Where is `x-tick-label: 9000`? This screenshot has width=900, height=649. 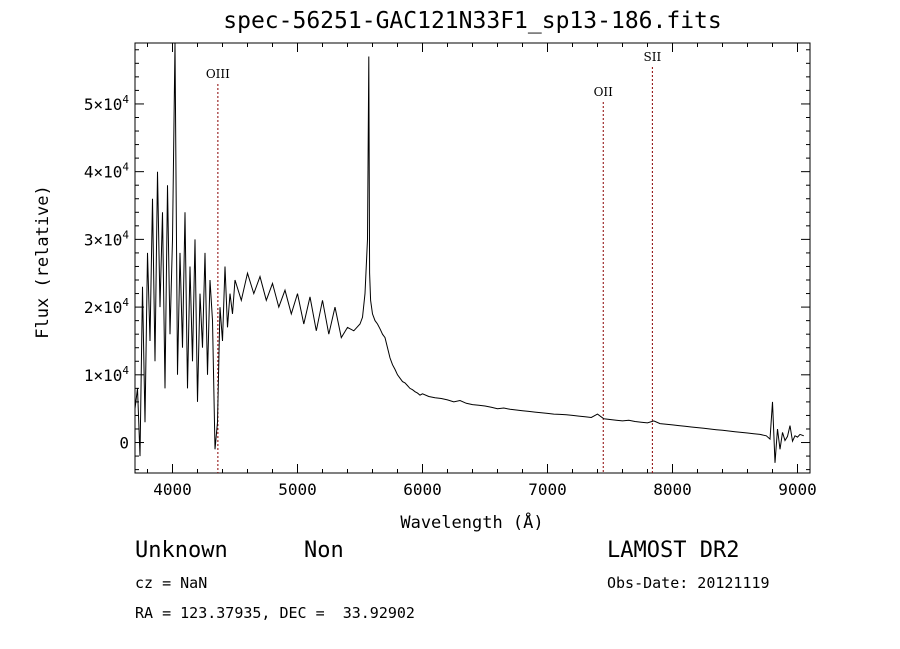
x-tick-label: 9000 is located at coordinates (797, 489).